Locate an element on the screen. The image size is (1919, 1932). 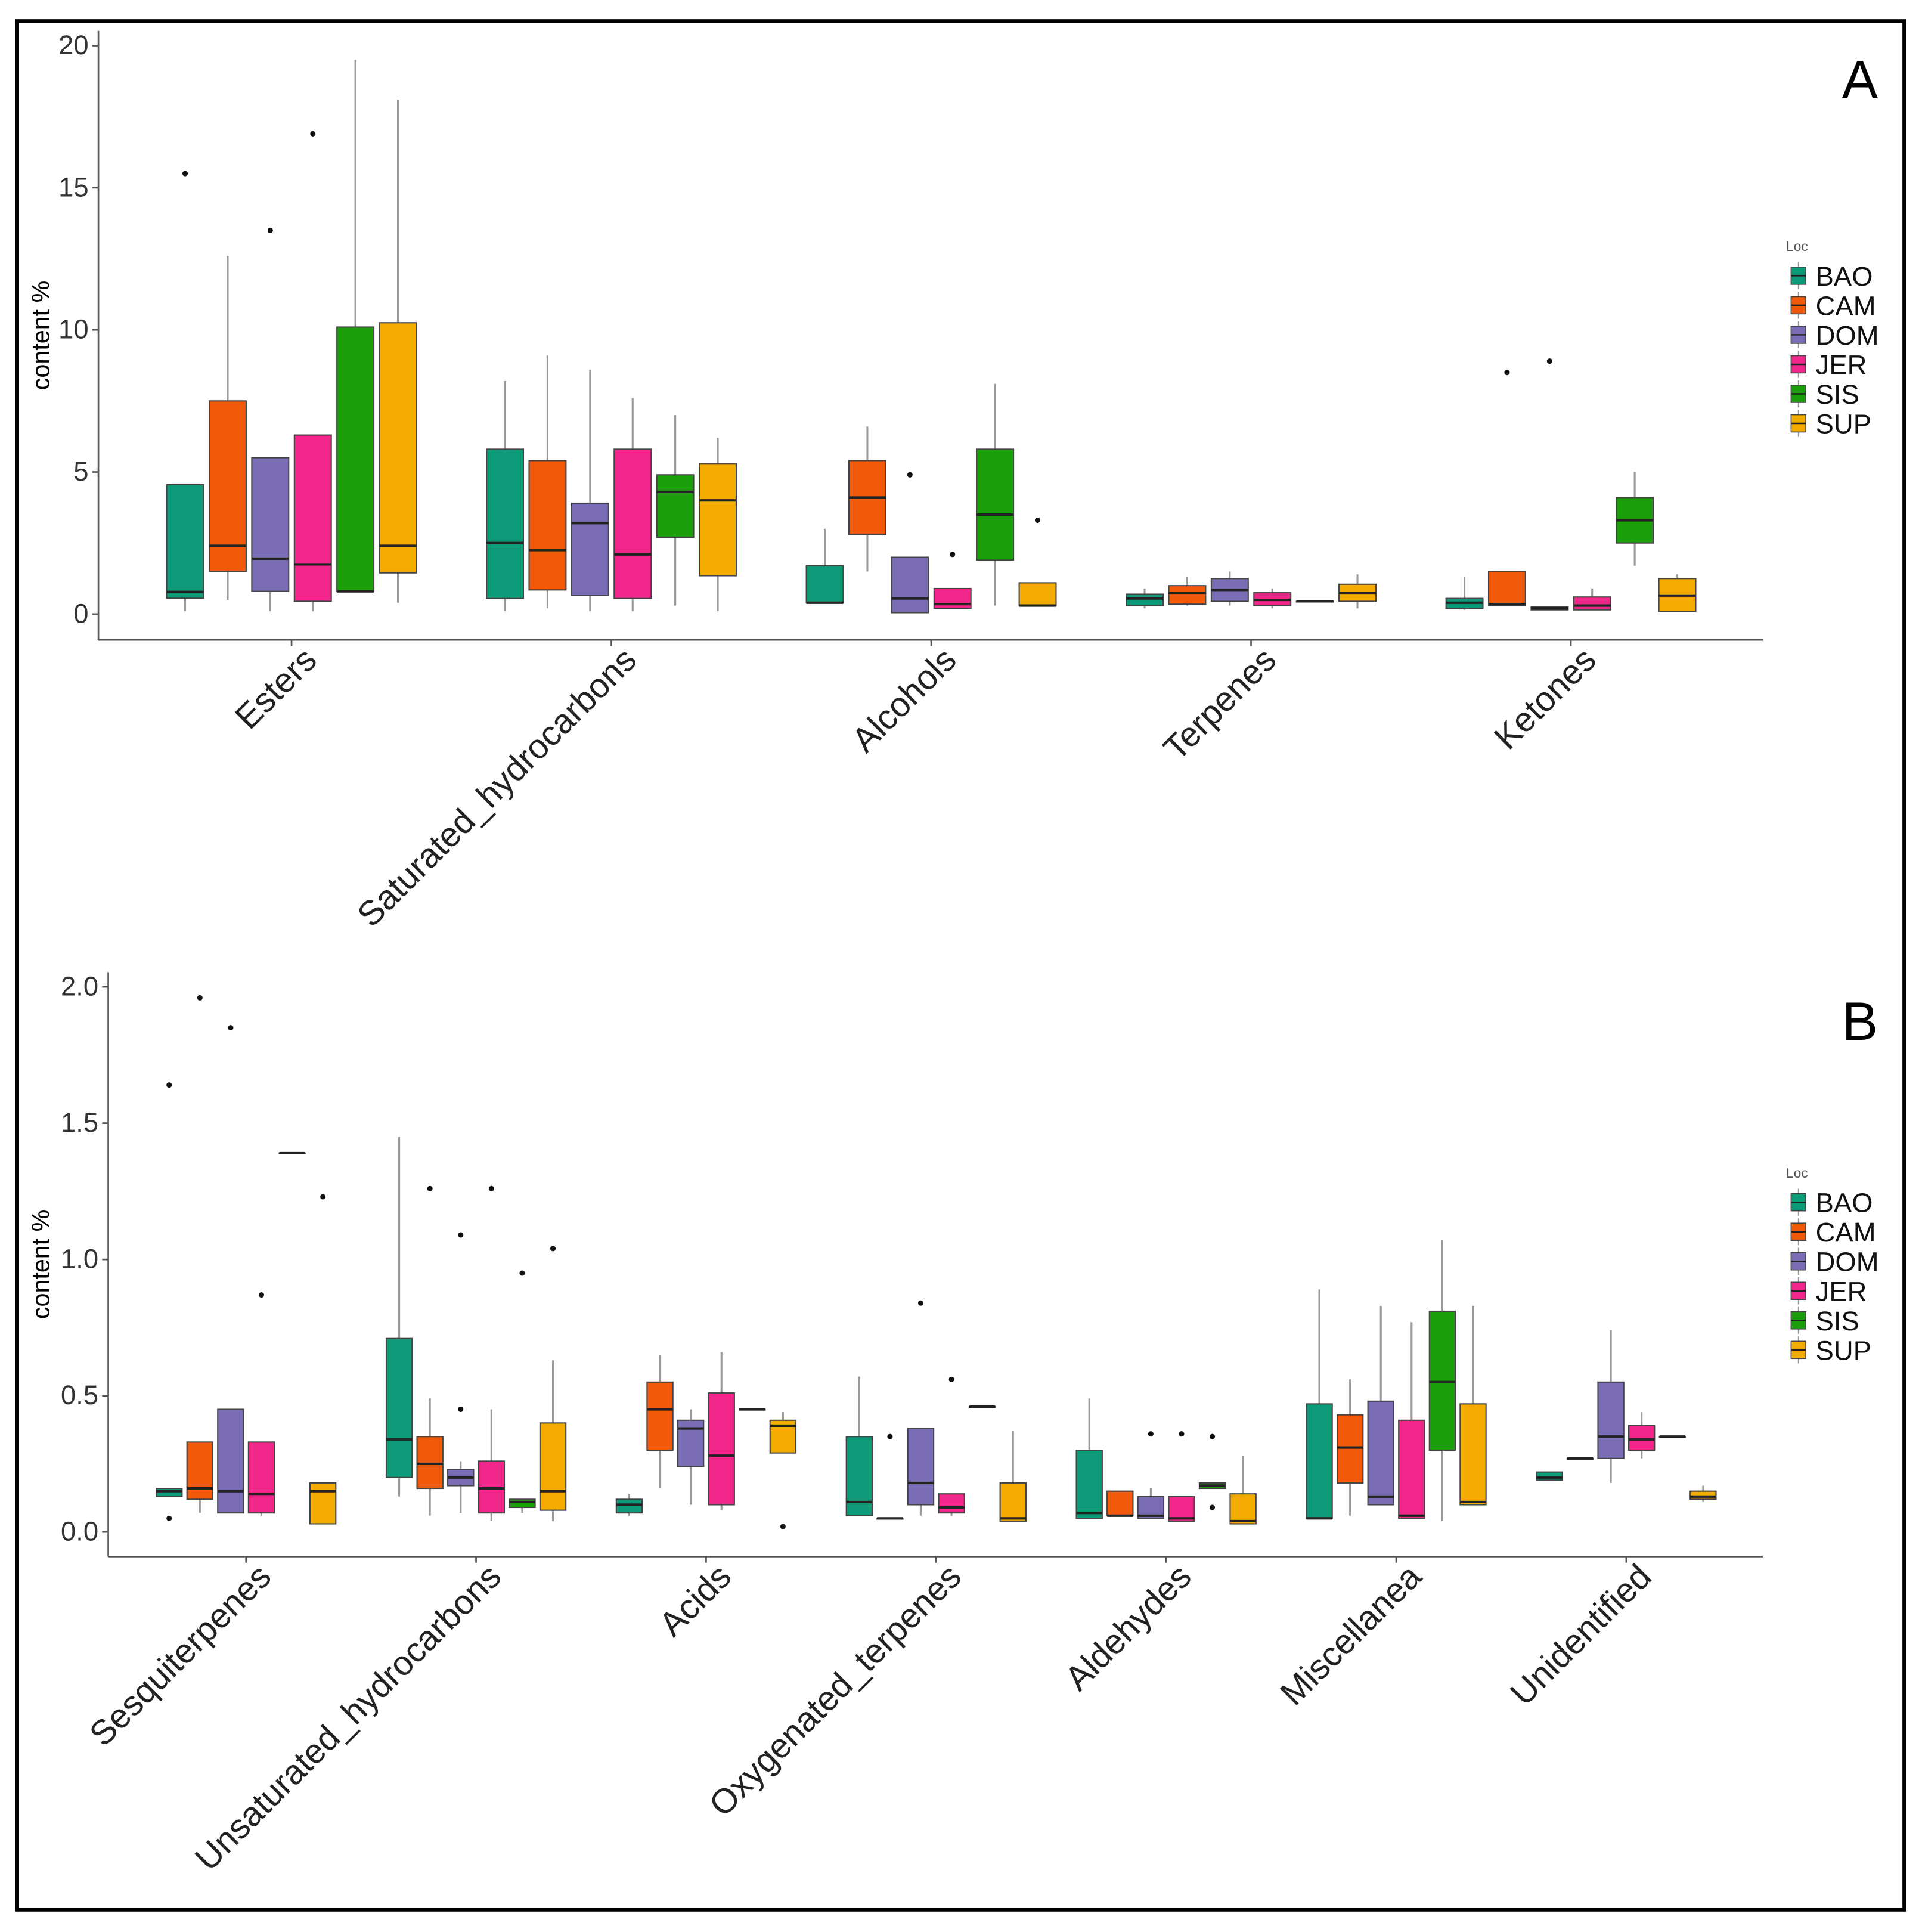
panel-label: A is located at coordinates (1860, 80).